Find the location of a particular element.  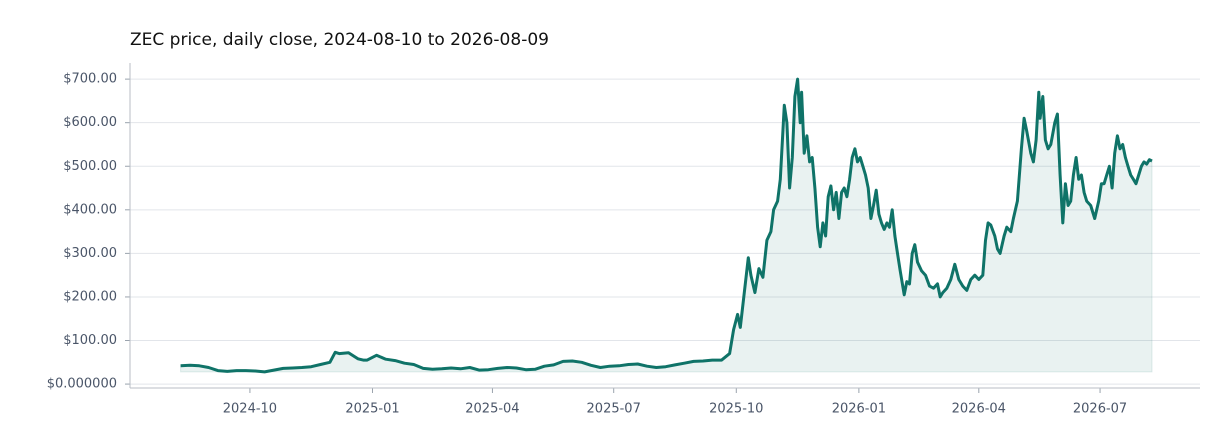

x-tick-label: 2024-10 is located at coordinates (250, 409).